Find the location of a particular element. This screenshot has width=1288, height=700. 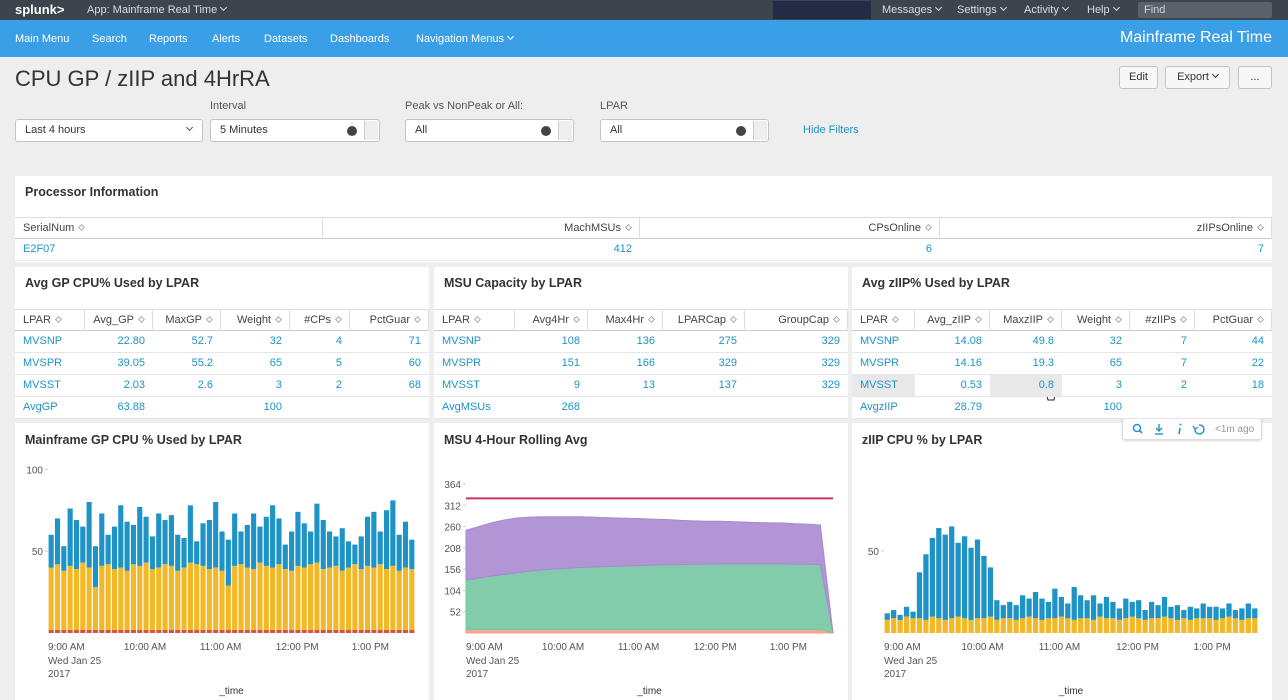

nav-item: Alerts is located at coordinates (226, 39).